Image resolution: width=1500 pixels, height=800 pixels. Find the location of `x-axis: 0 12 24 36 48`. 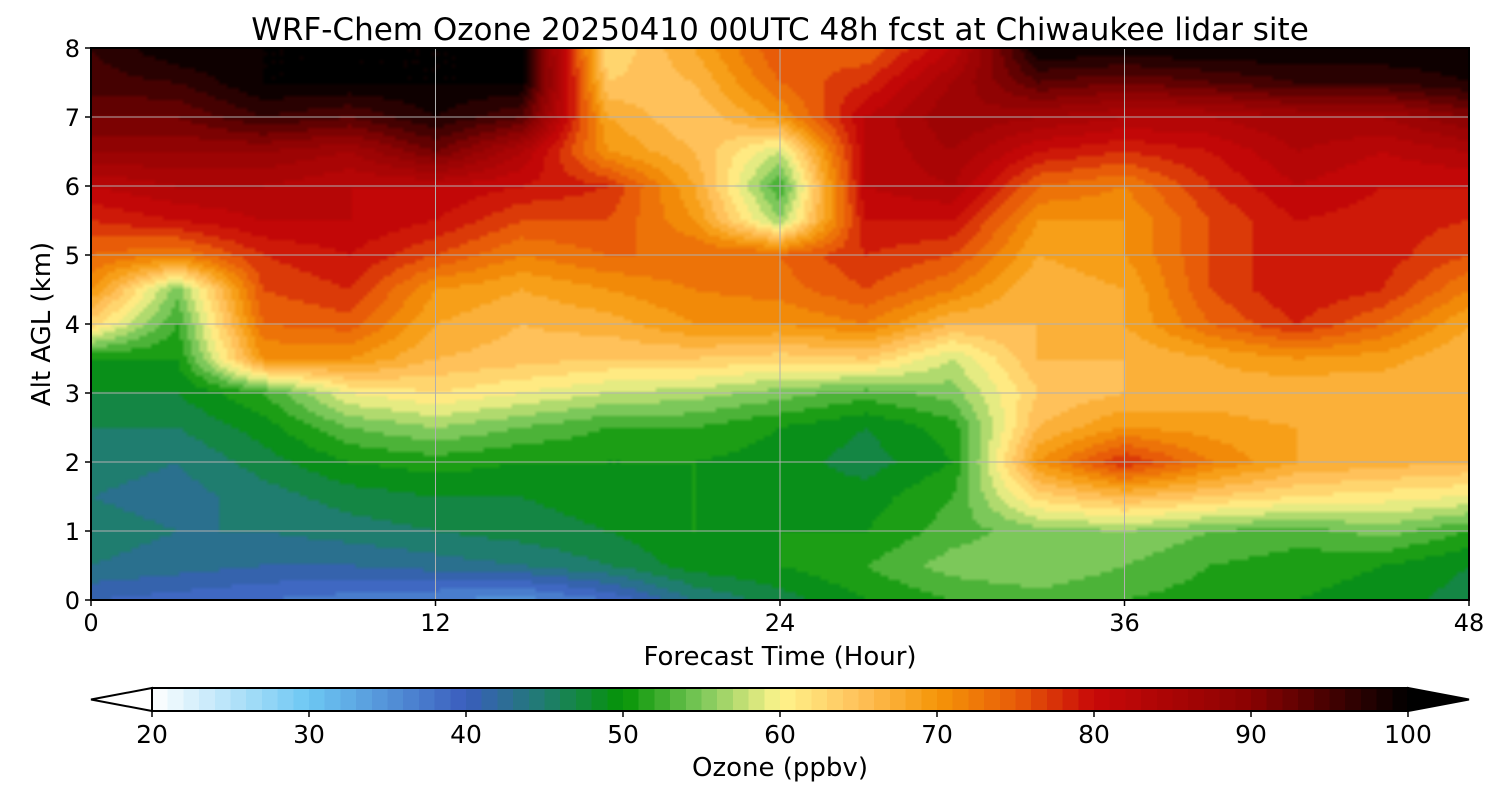

x-axis: 0 12 24 36 48 is located at coordinates (783, 618).